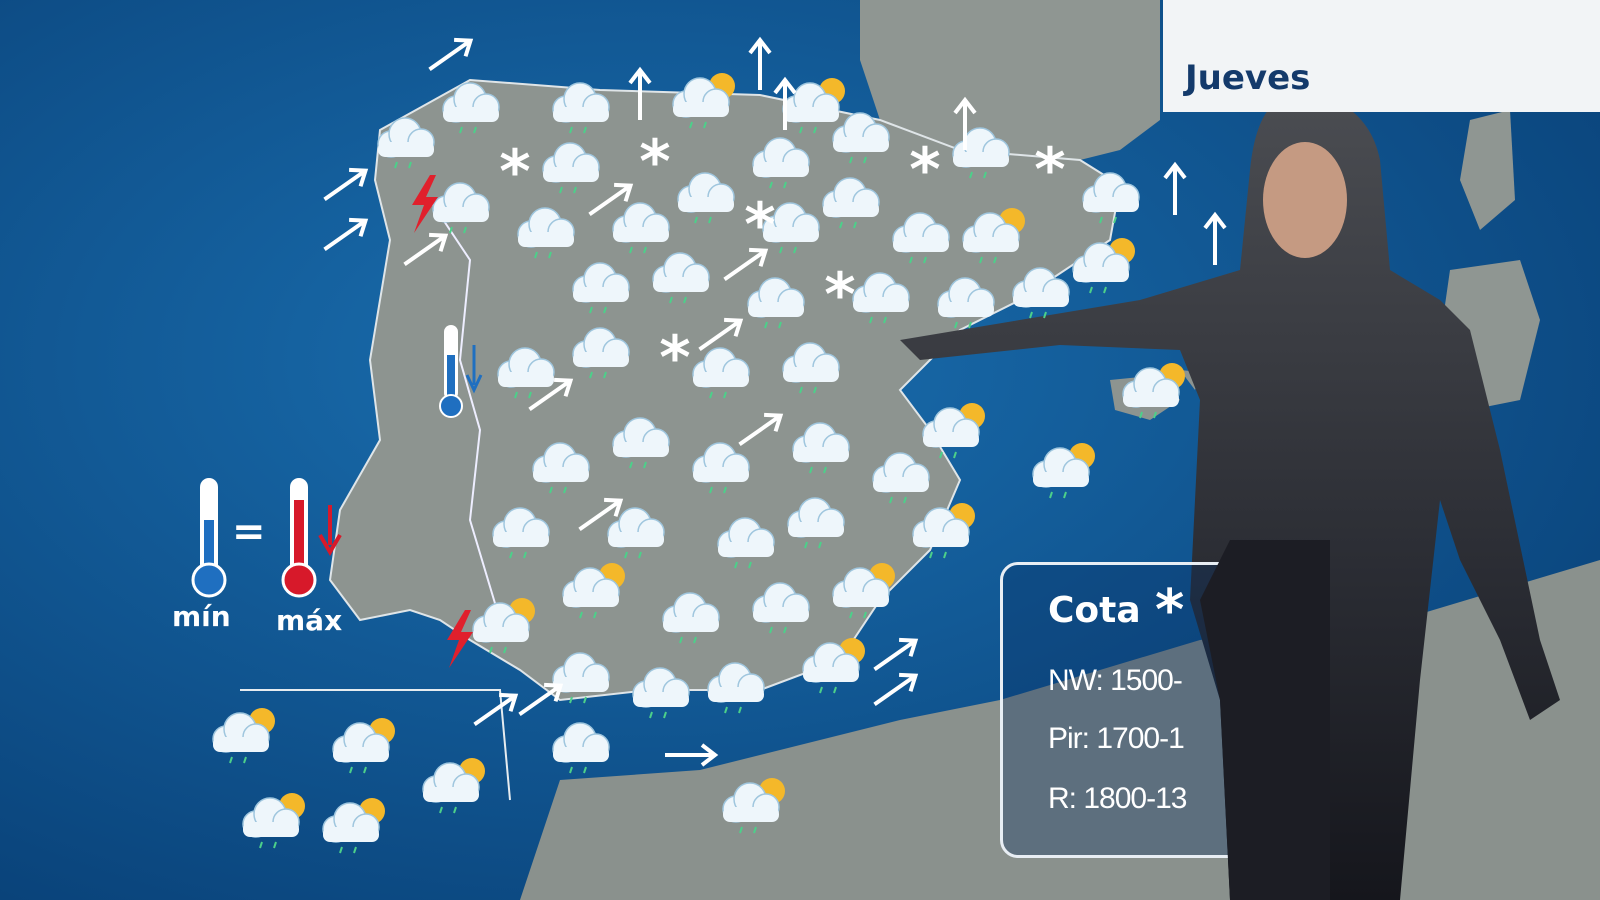  What do you see at coordinates (309, 620) in the screenshot?
I see `max-label: máx` at bounding box center [309, 620].